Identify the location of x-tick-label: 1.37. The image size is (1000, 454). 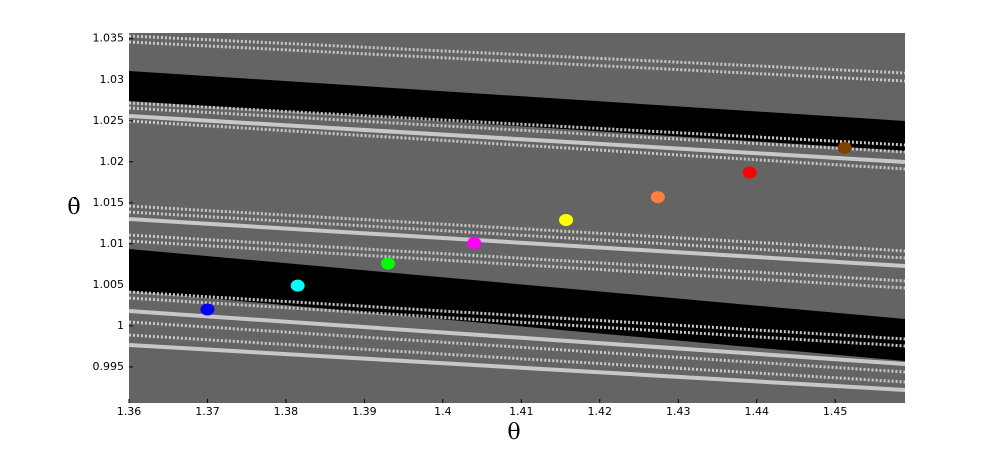
(207, 411).